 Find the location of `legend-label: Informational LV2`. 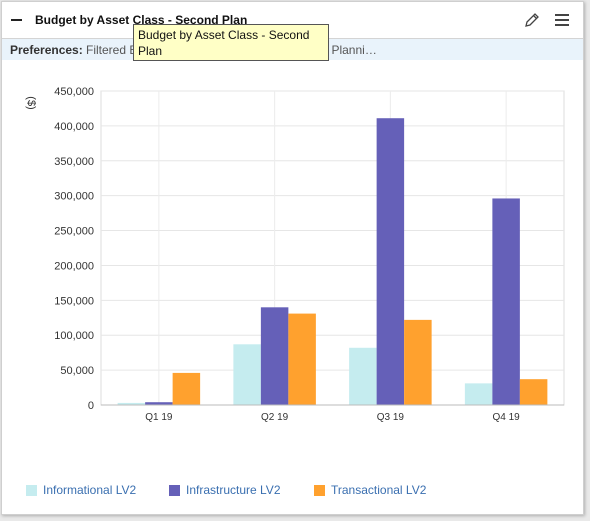

legend-label: Informational LV2 is located at coordinates (90, 490).